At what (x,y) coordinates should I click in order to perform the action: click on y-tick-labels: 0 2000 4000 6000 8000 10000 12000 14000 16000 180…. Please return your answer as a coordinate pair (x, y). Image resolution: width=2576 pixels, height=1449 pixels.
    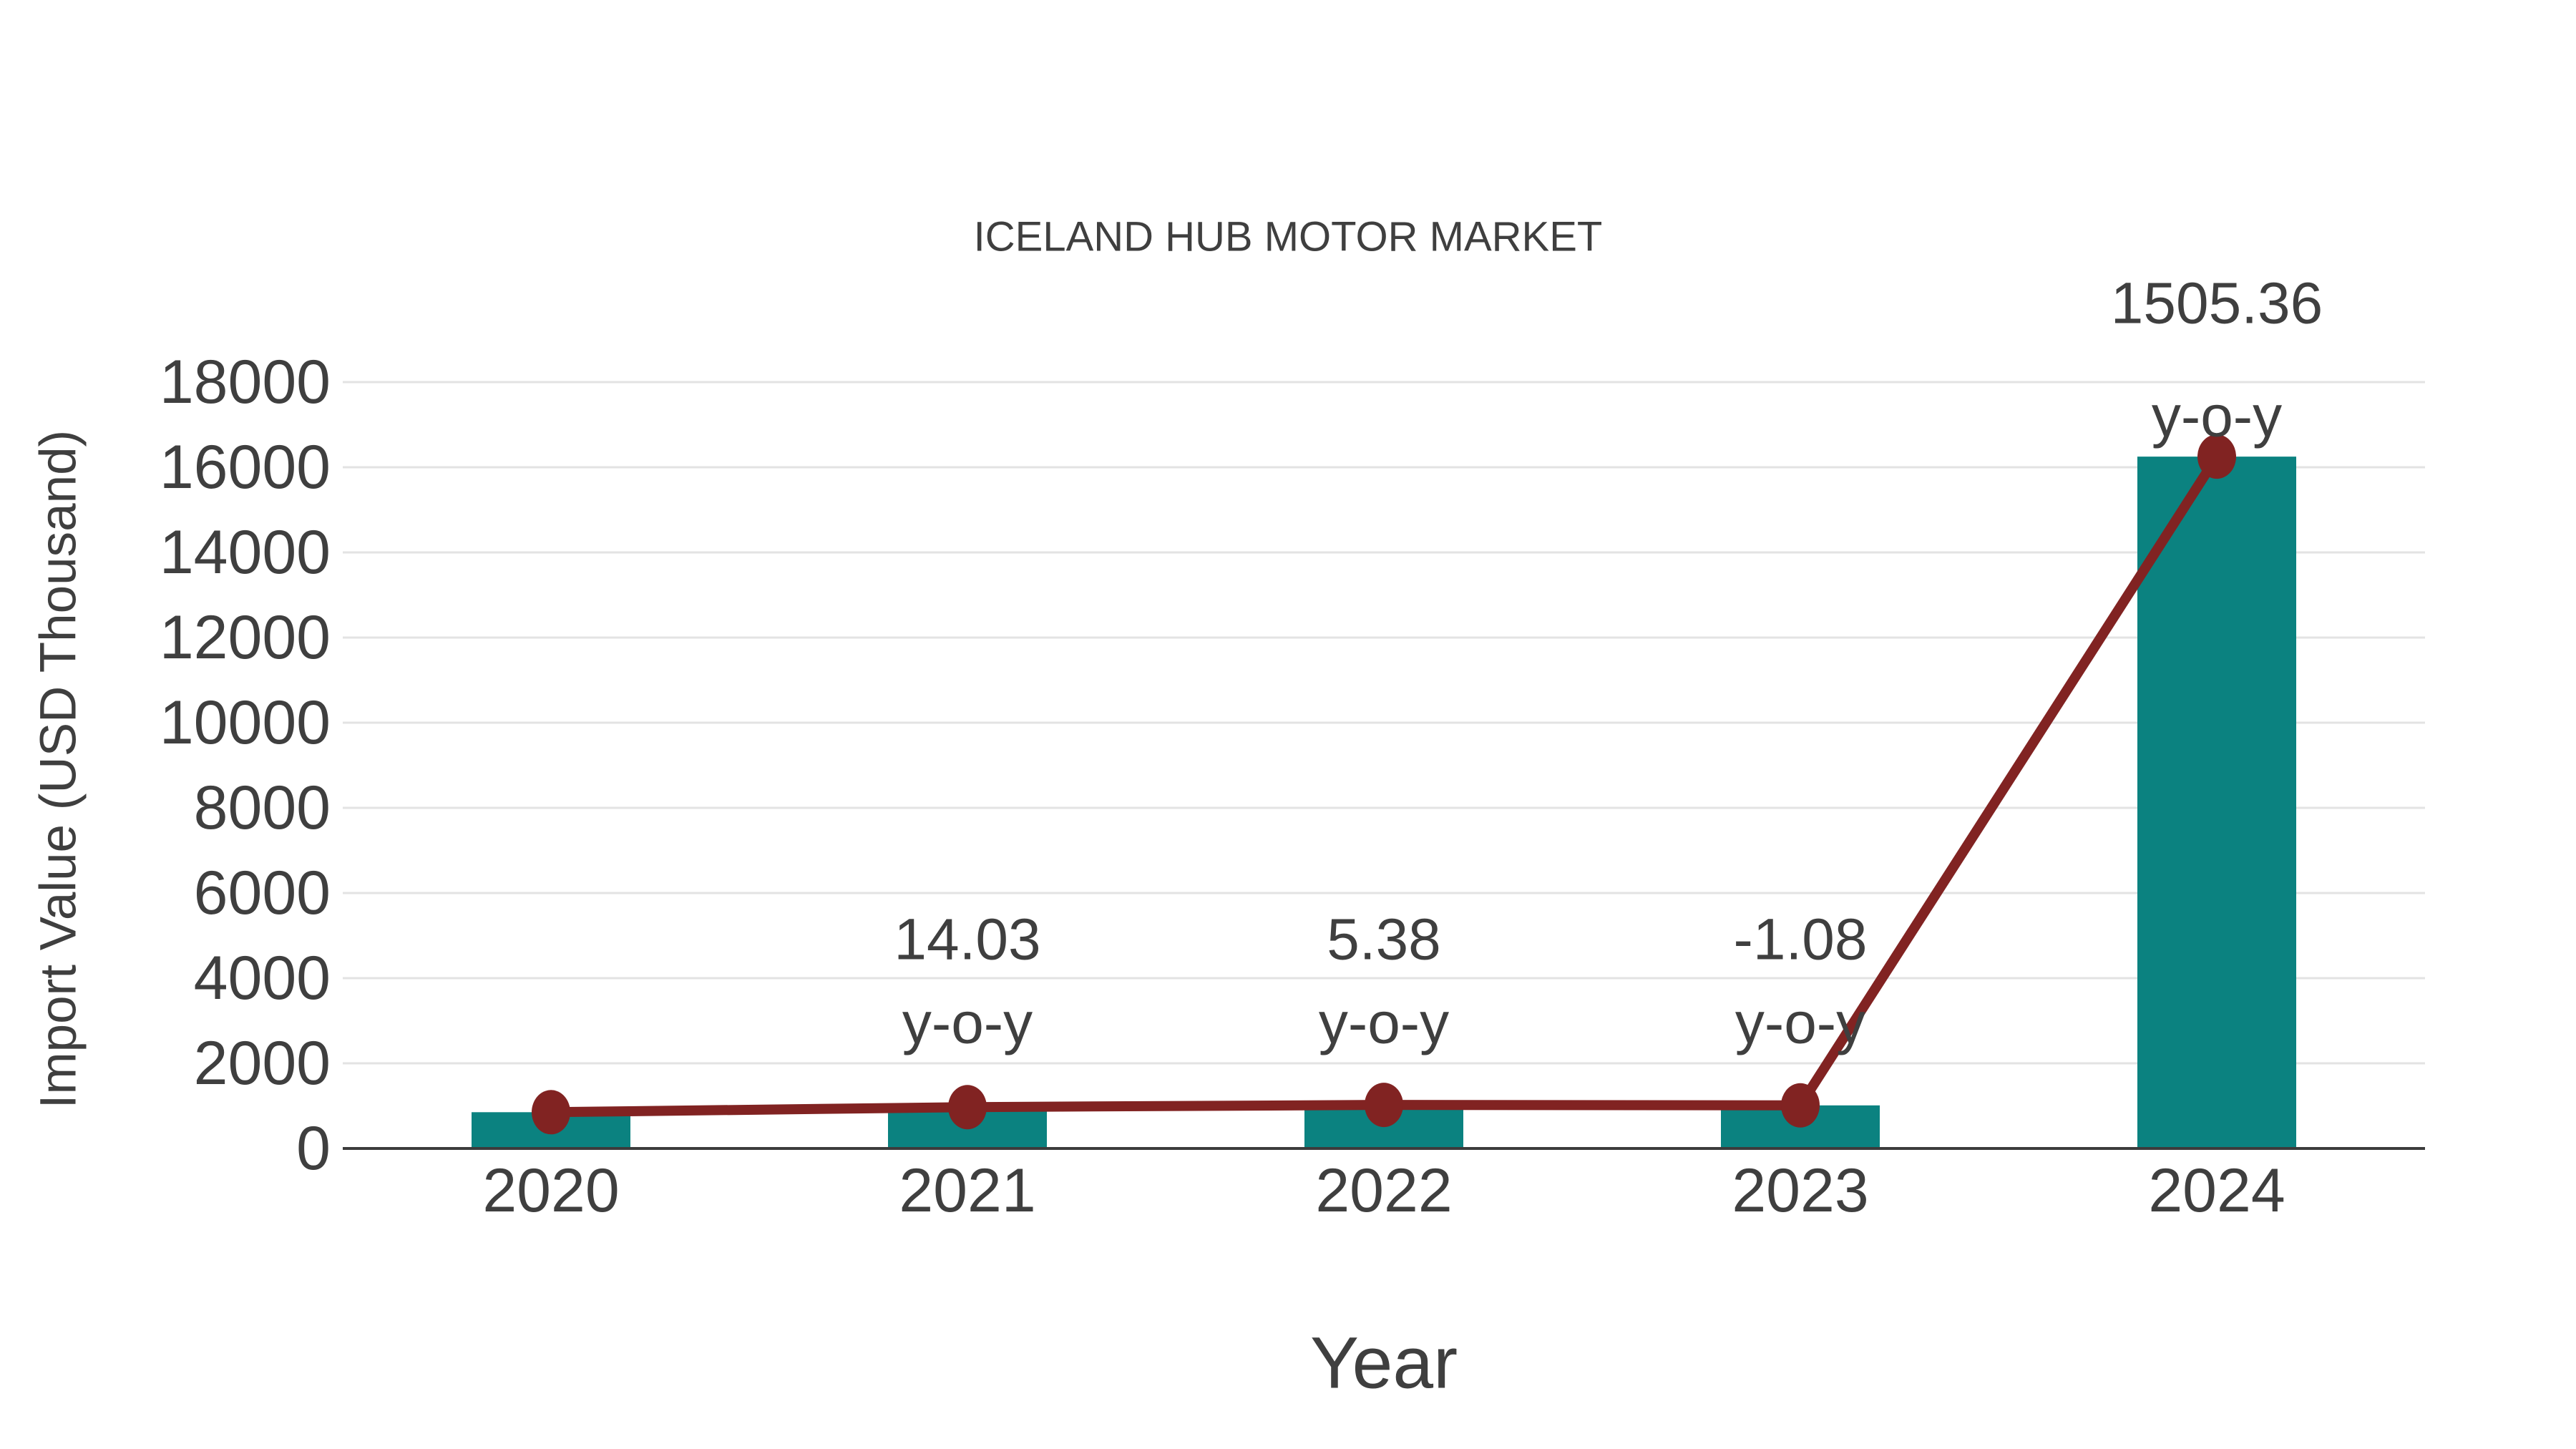
    Looking at the image, I should click on (245, 765).